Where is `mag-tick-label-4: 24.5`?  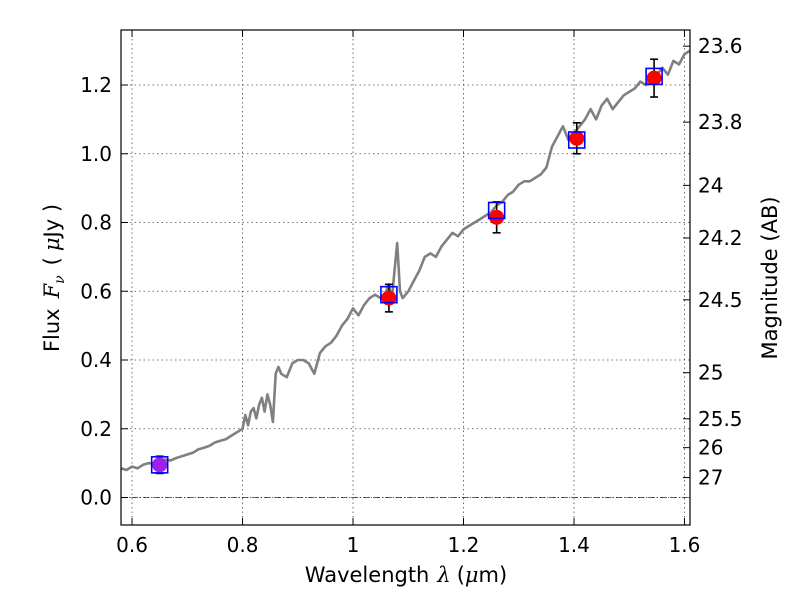
mag-tick-label-4: 24.5 is located at coordinates (720, 300).